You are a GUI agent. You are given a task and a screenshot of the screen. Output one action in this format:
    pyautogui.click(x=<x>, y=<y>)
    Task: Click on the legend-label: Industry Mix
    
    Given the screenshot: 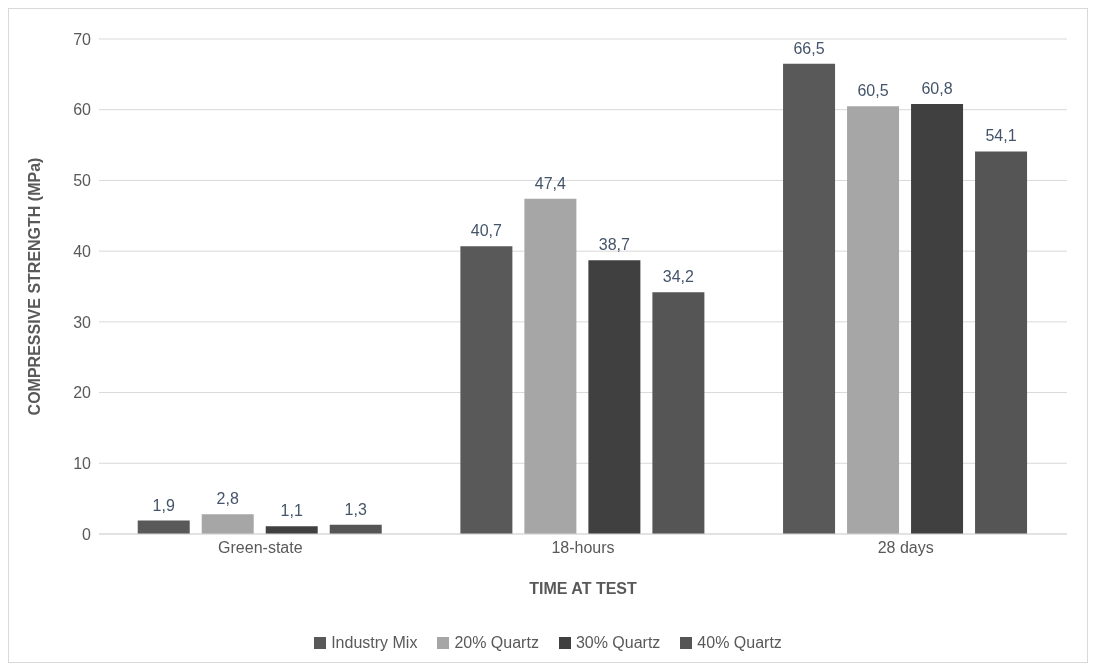 What is the action you would take?
    pyautogui.click(x=374, y=643)
    